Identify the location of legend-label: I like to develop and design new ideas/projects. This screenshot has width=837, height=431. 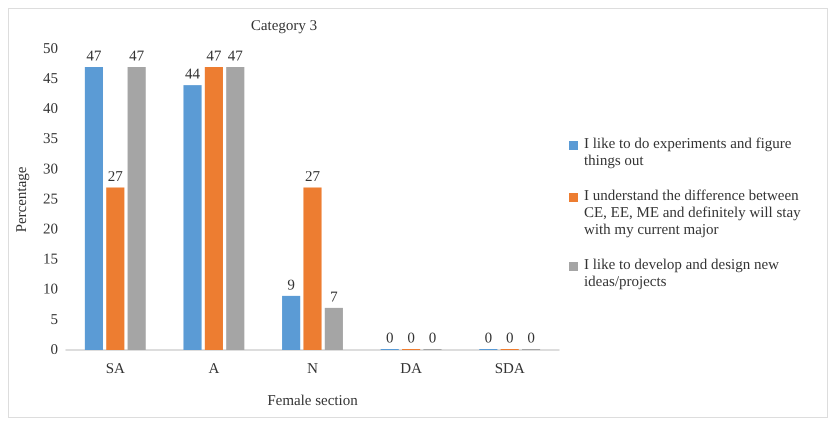
(682, 273).